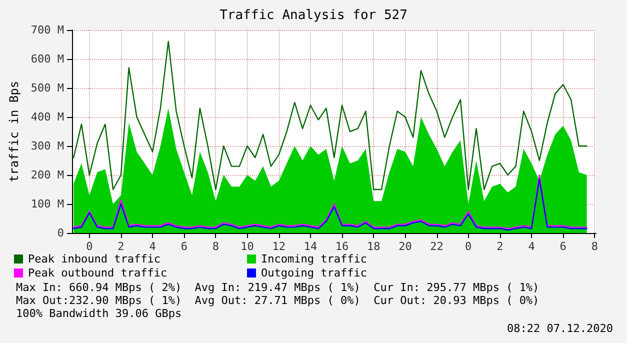 The image size is (627, 343). What do you see at coordinates (47, 88) in the screenshot?
I see `y-tick-label: 500 M` at bounding box center [47, 88].